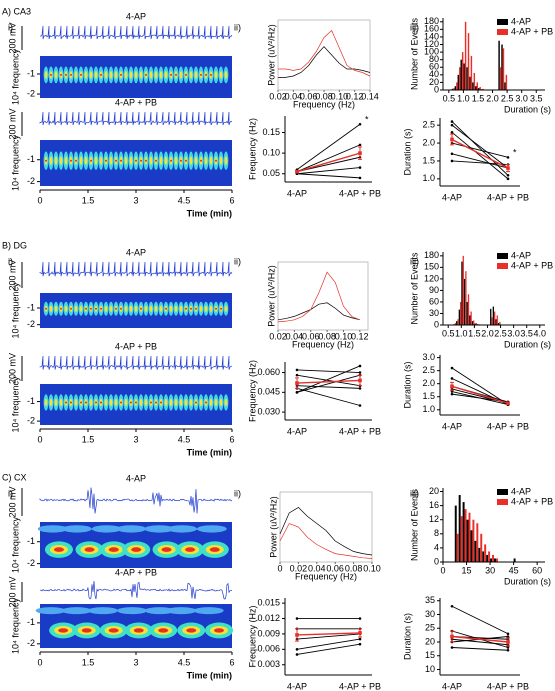 The width and height of the screenshot is (555, 691). I want to click on x-axis-label: Time (min), so click(209, 452).